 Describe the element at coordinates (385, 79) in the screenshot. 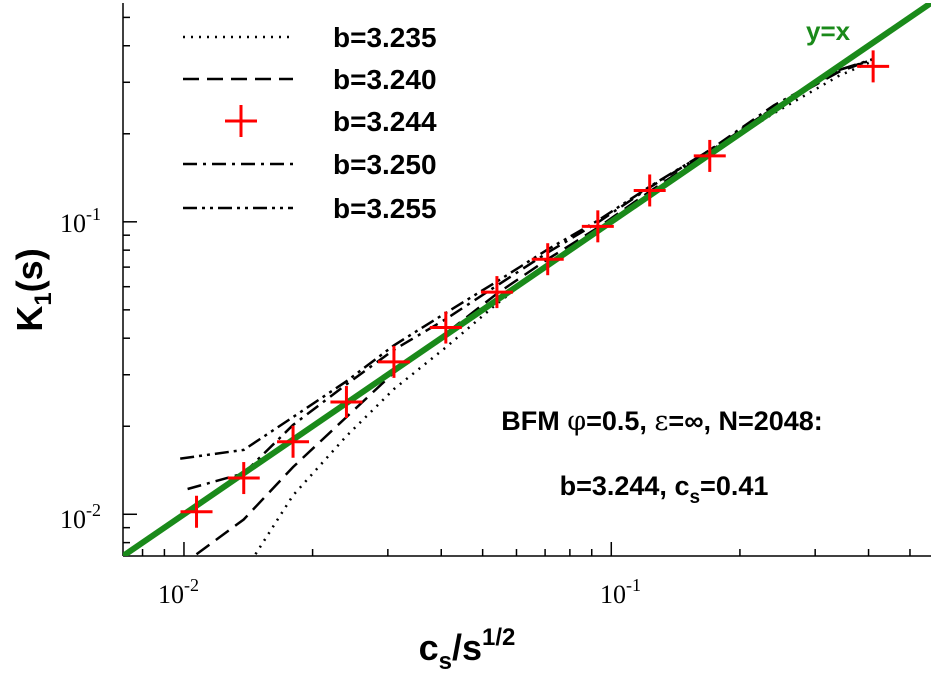

I see `legend-label-2: b=3.240` at that location.